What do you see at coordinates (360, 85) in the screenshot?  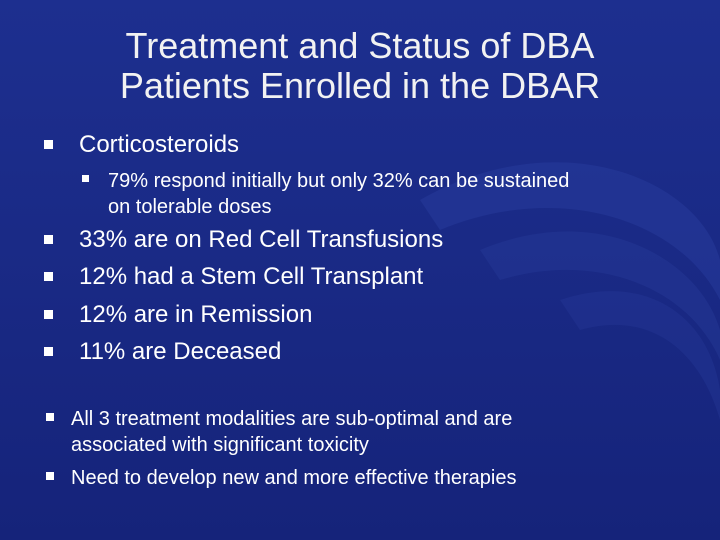 I see `title-line-2: Patients Enrolled in the DBAR` at bounding box center [360, 85].